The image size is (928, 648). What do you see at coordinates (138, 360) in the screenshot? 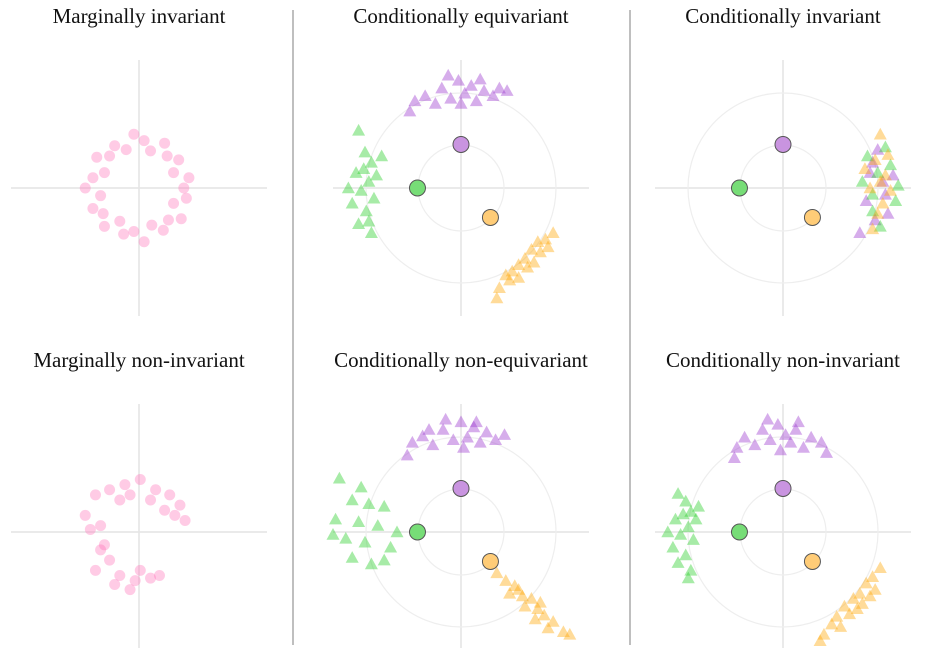
I see `panel-title: Marginally non-invariant` at bounding box center [138, 360].